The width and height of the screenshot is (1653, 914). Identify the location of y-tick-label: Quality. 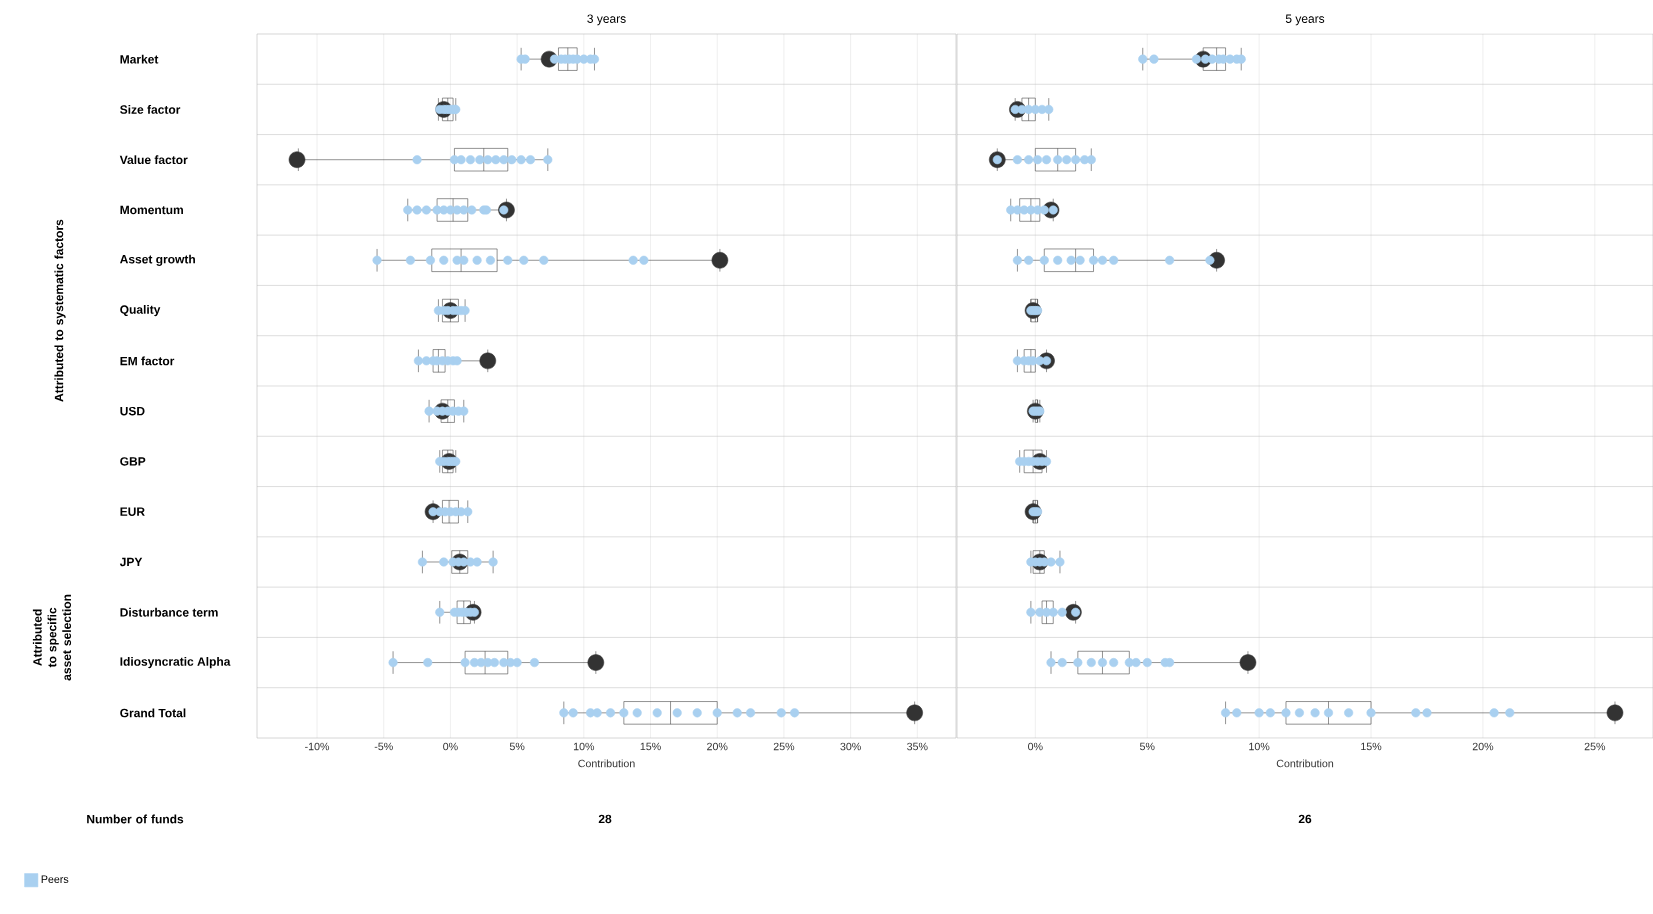
(140, 310).